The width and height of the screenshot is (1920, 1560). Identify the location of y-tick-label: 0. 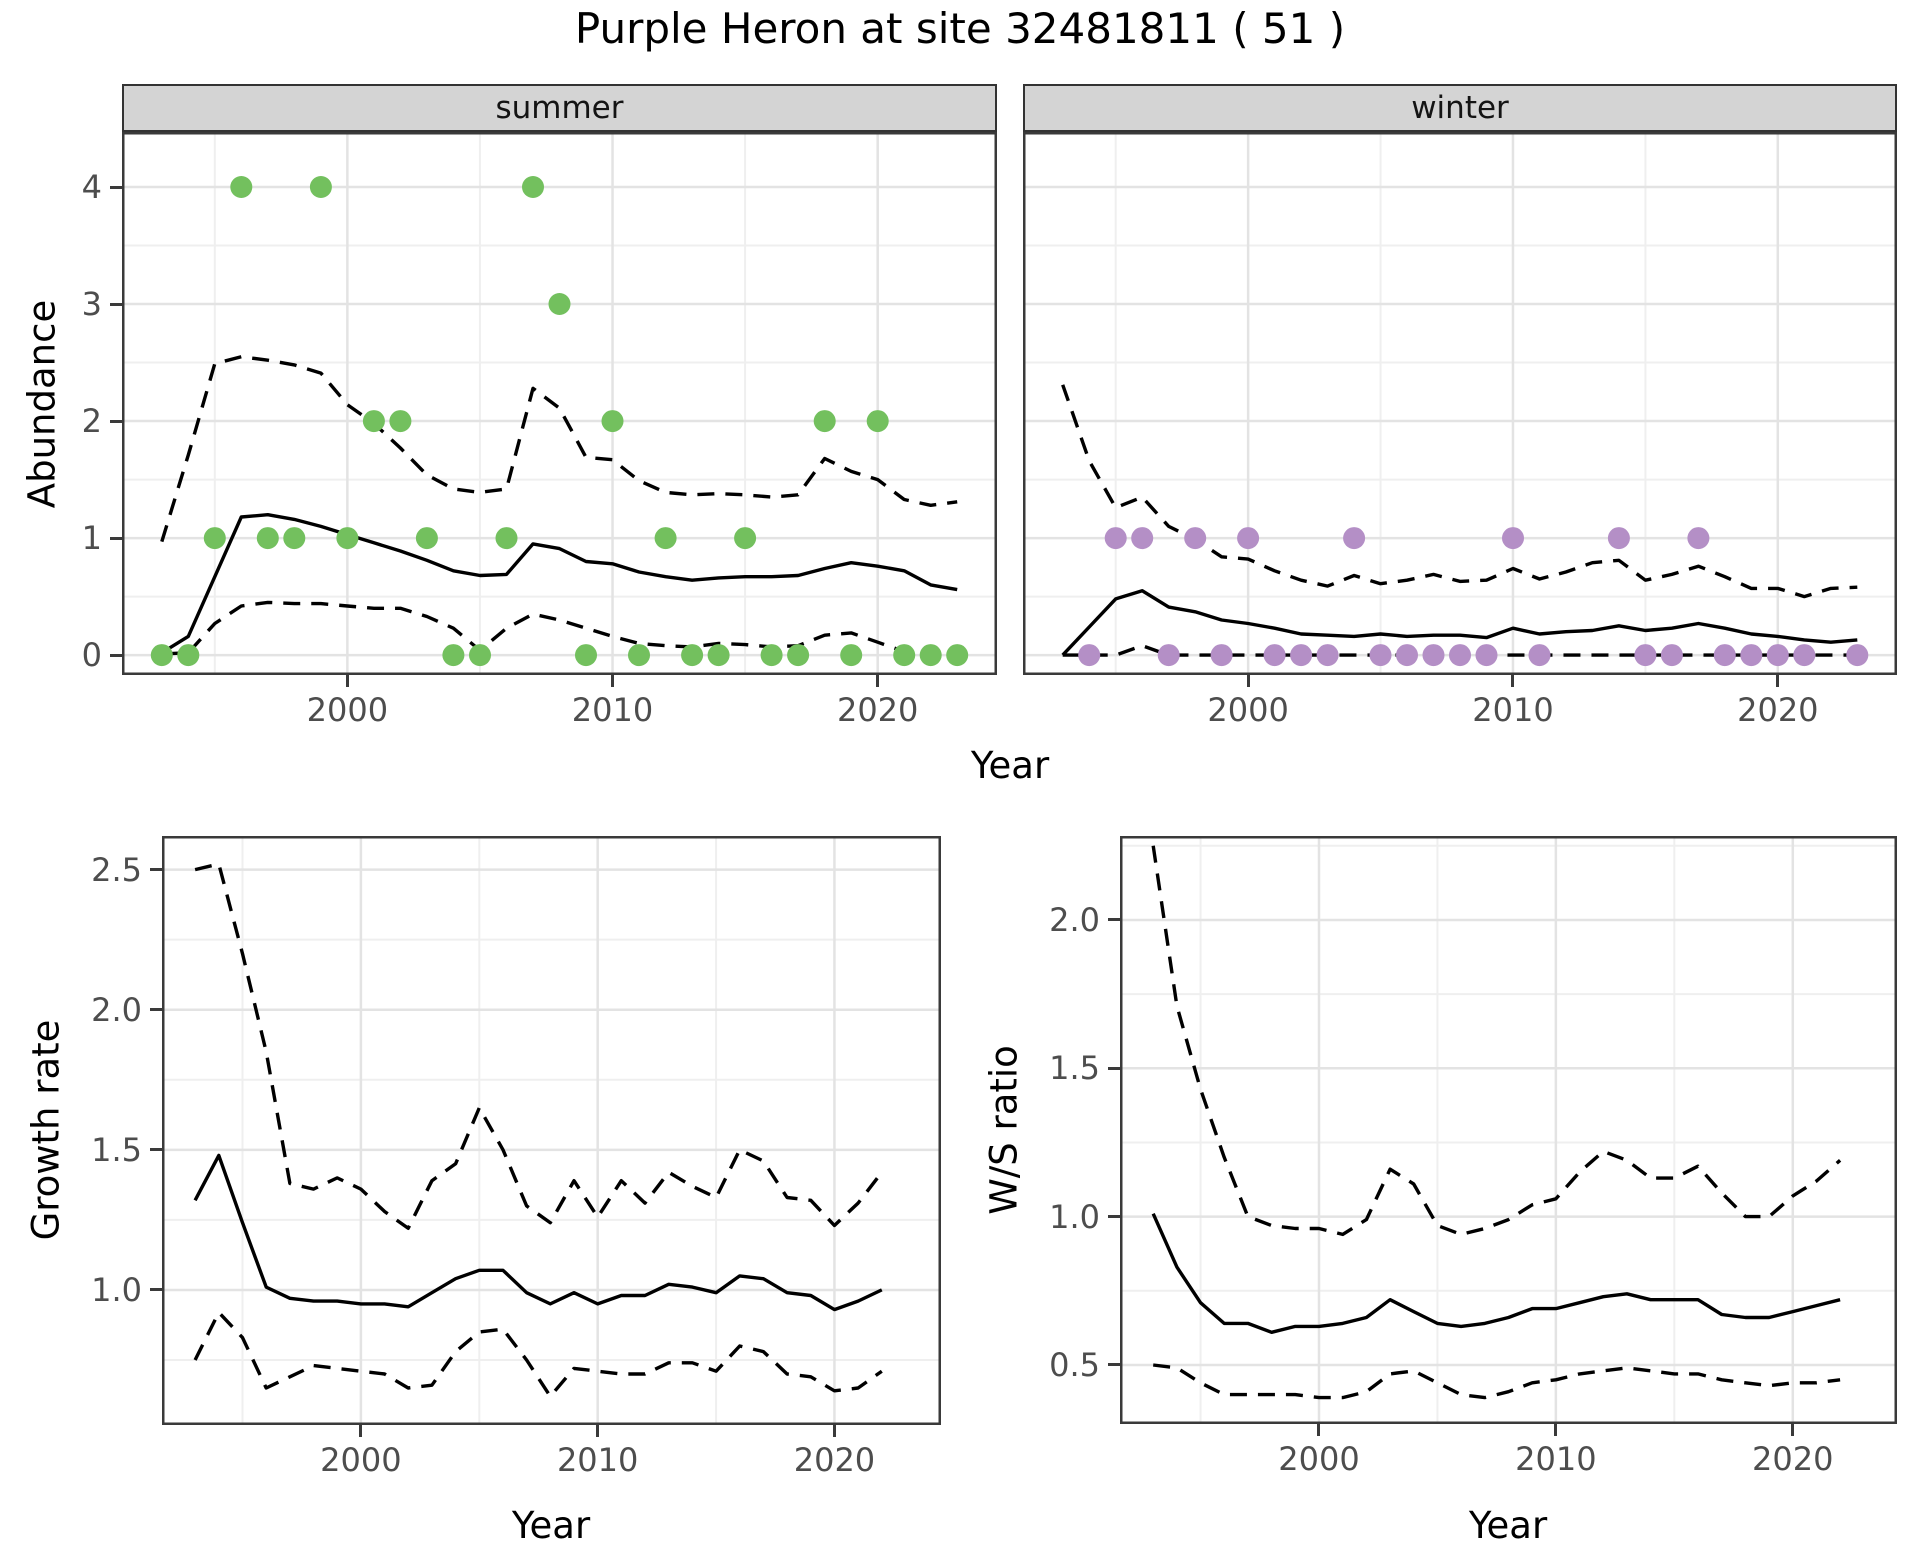
(91, 655).